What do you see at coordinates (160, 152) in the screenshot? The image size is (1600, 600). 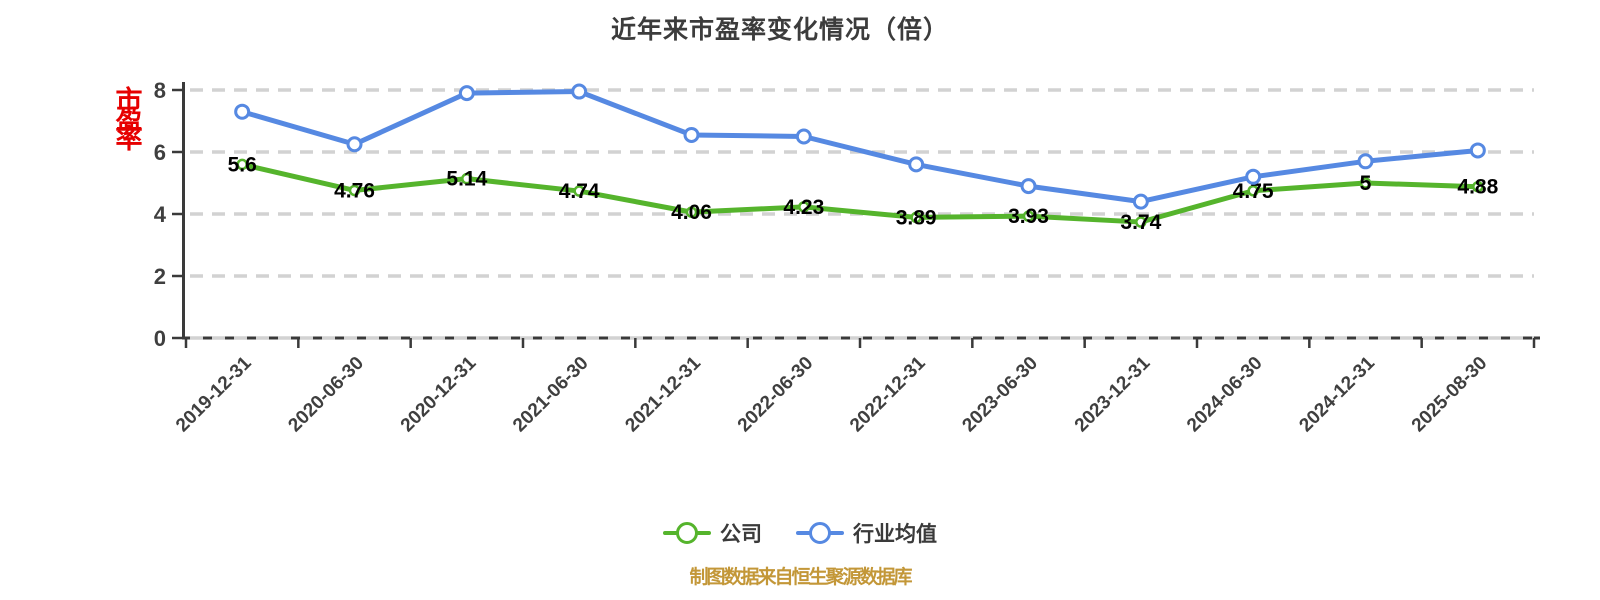 I see `y-tick-label: 6` at bounding box center [160, 152].